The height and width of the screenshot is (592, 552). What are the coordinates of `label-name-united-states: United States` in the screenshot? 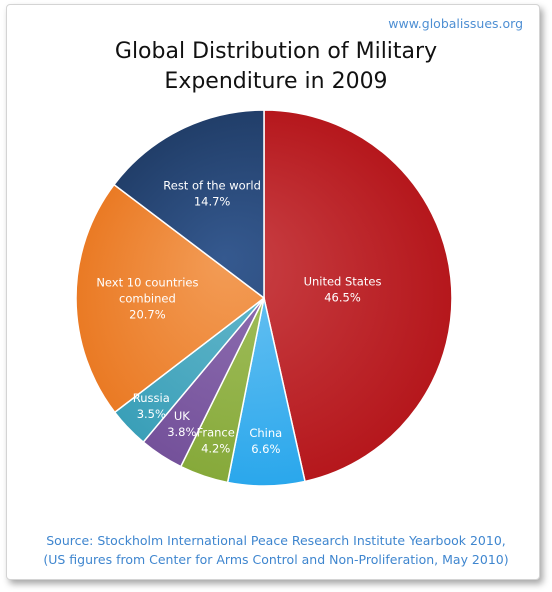 It's located at (343, 281).